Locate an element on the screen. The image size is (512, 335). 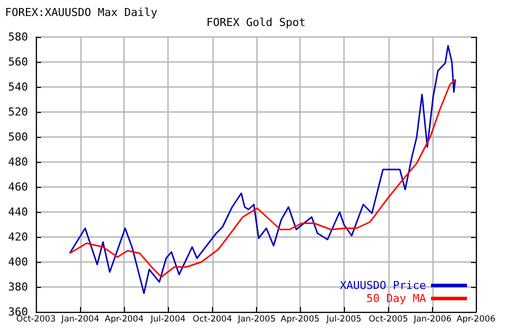
y-tick-label: 480 is located at coordinates (18, 162).